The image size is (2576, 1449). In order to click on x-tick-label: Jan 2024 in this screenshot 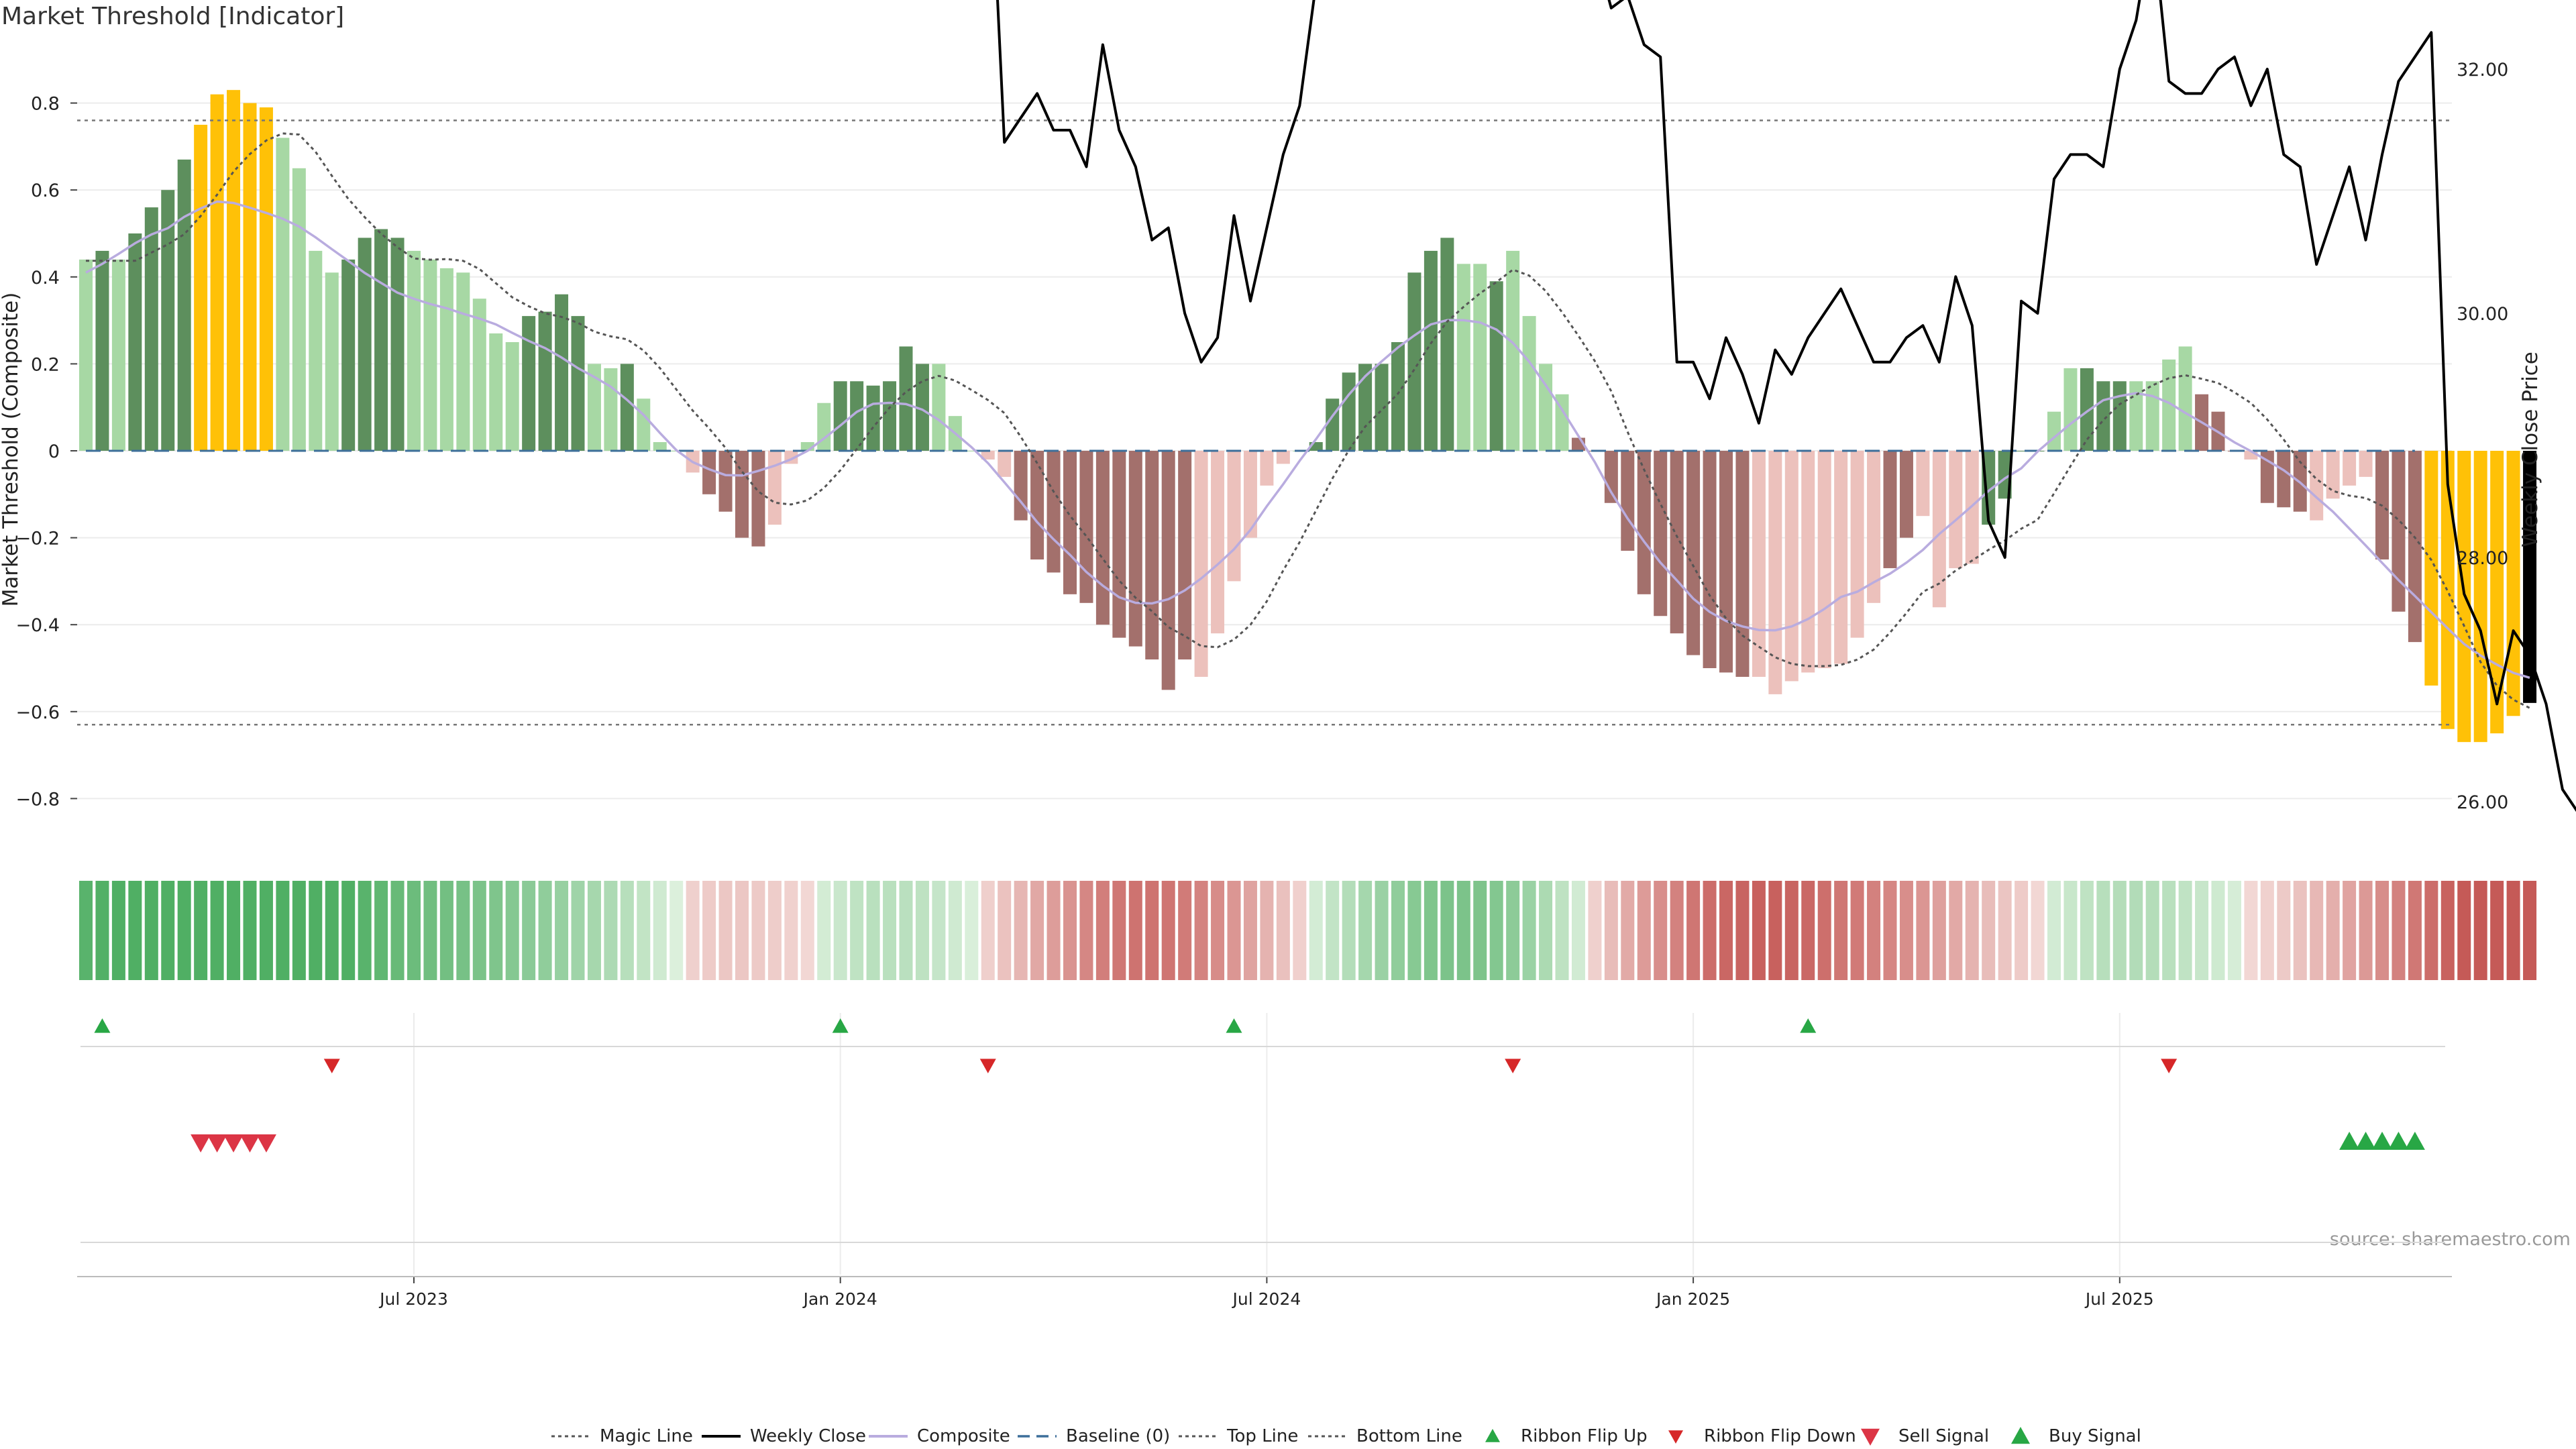, I will do `click(839, 1299)`.